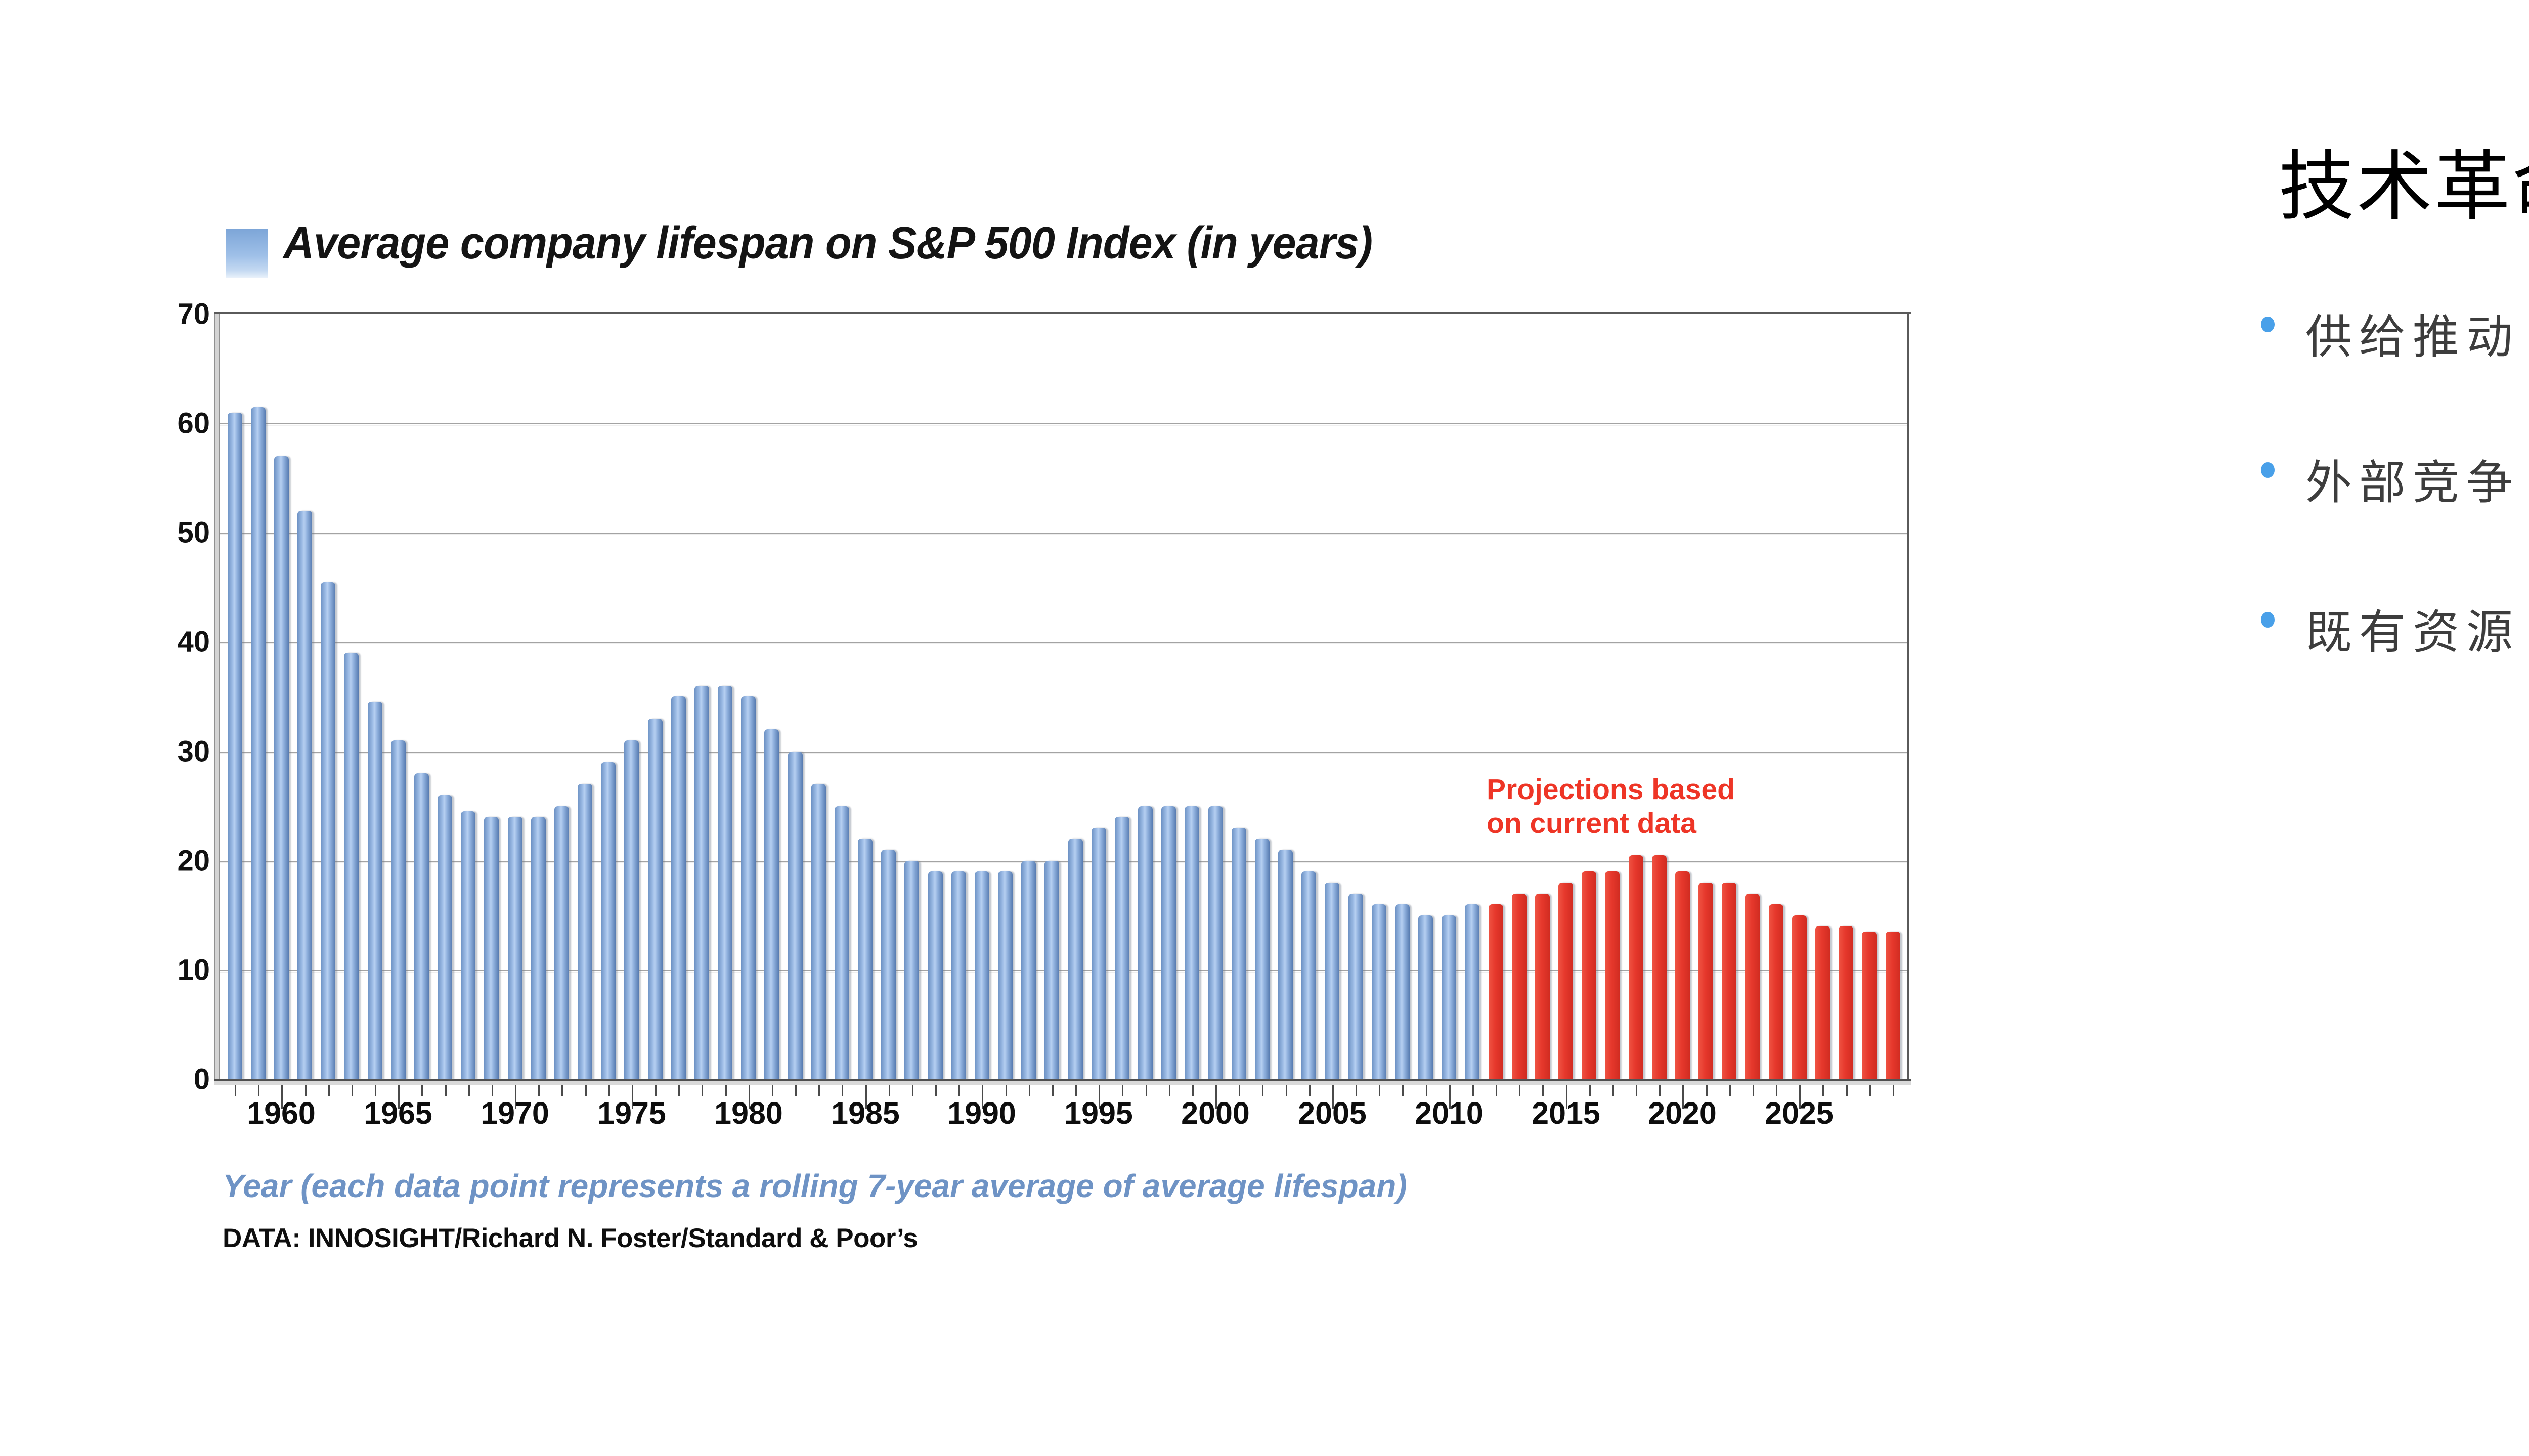  Describe the element at coordinates (1029, 1090) in the screenshot. I see `x-minor-tick-1992` at that location.